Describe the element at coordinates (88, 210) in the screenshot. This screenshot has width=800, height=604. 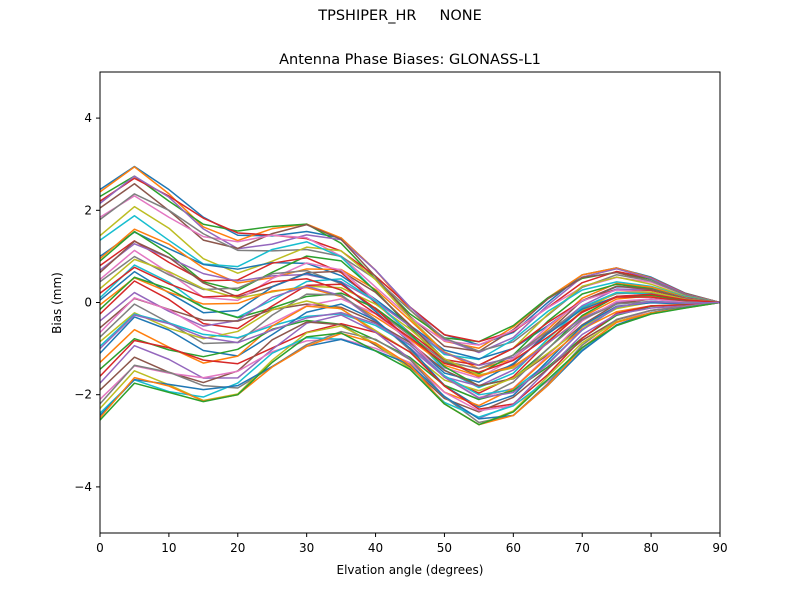
I see `y-tick-label: 2` at that location.